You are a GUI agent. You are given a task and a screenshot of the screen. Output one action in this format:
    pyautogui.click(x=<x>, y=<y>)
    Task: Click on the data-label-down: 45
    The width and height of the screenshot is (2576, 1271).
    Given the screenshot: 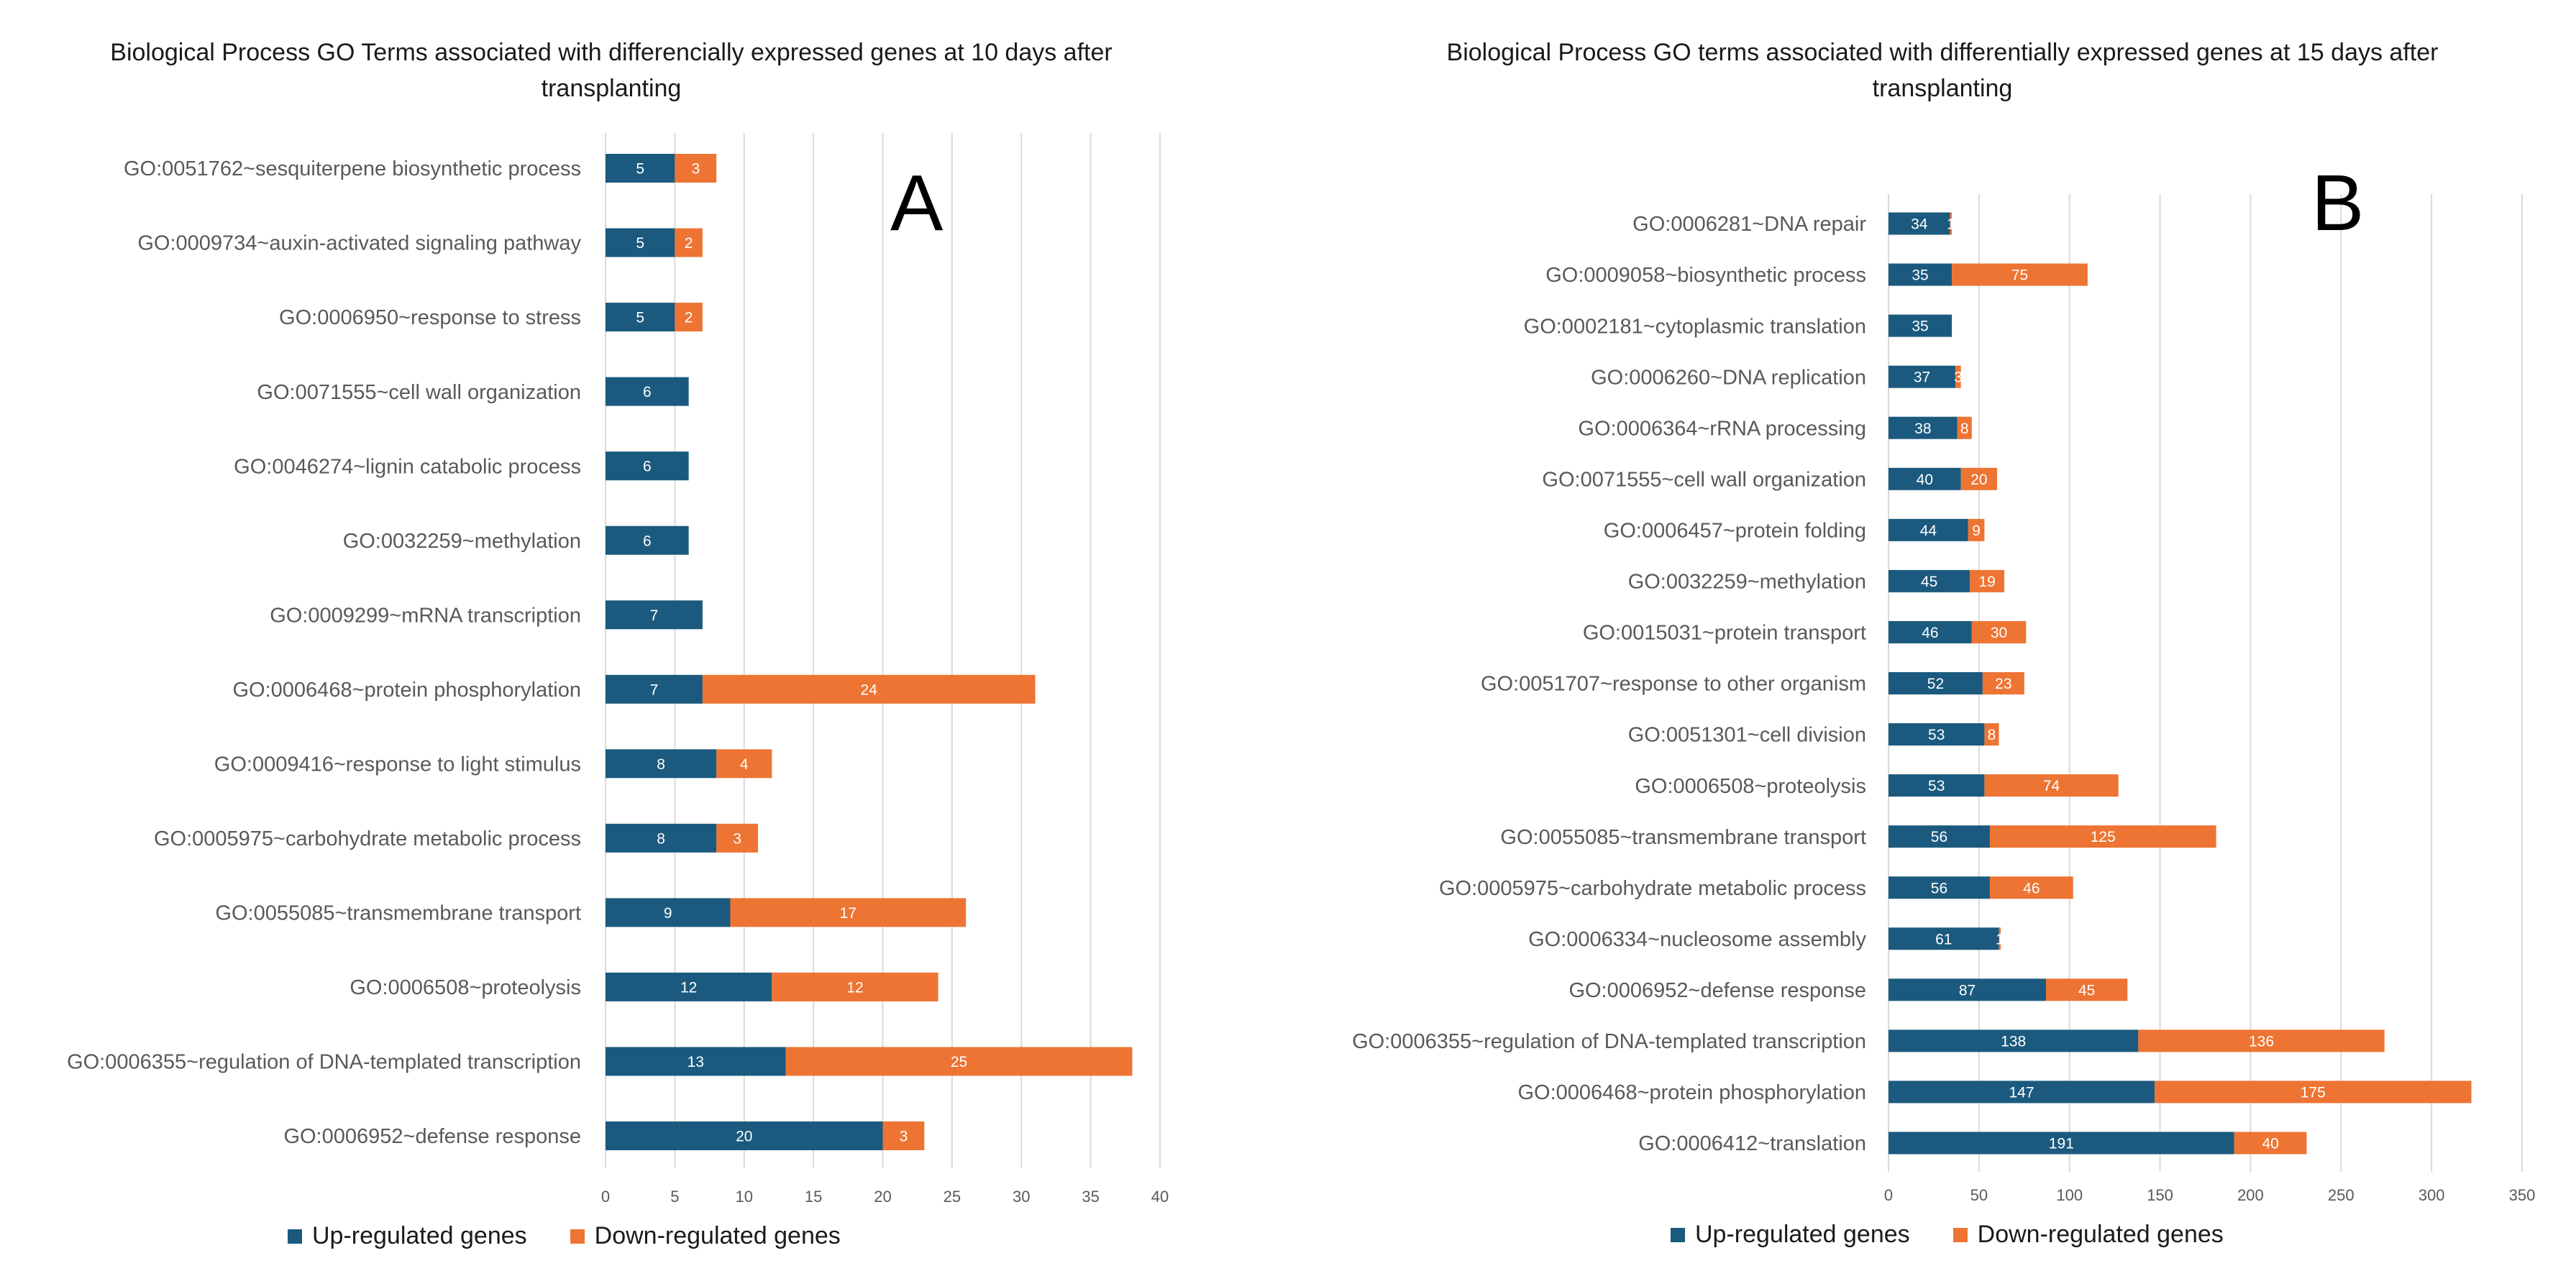 What is the action you would take?
    pyautogui.click(x=2086, y=991)
    